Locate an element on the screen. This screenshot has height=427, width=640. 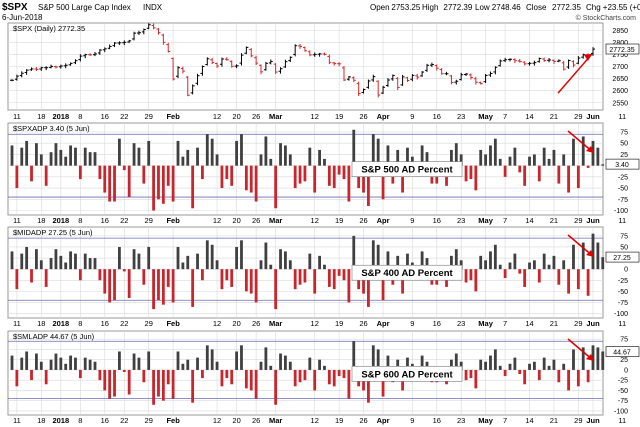
x-tick-label: 7 is located at coordinates (505, 323).